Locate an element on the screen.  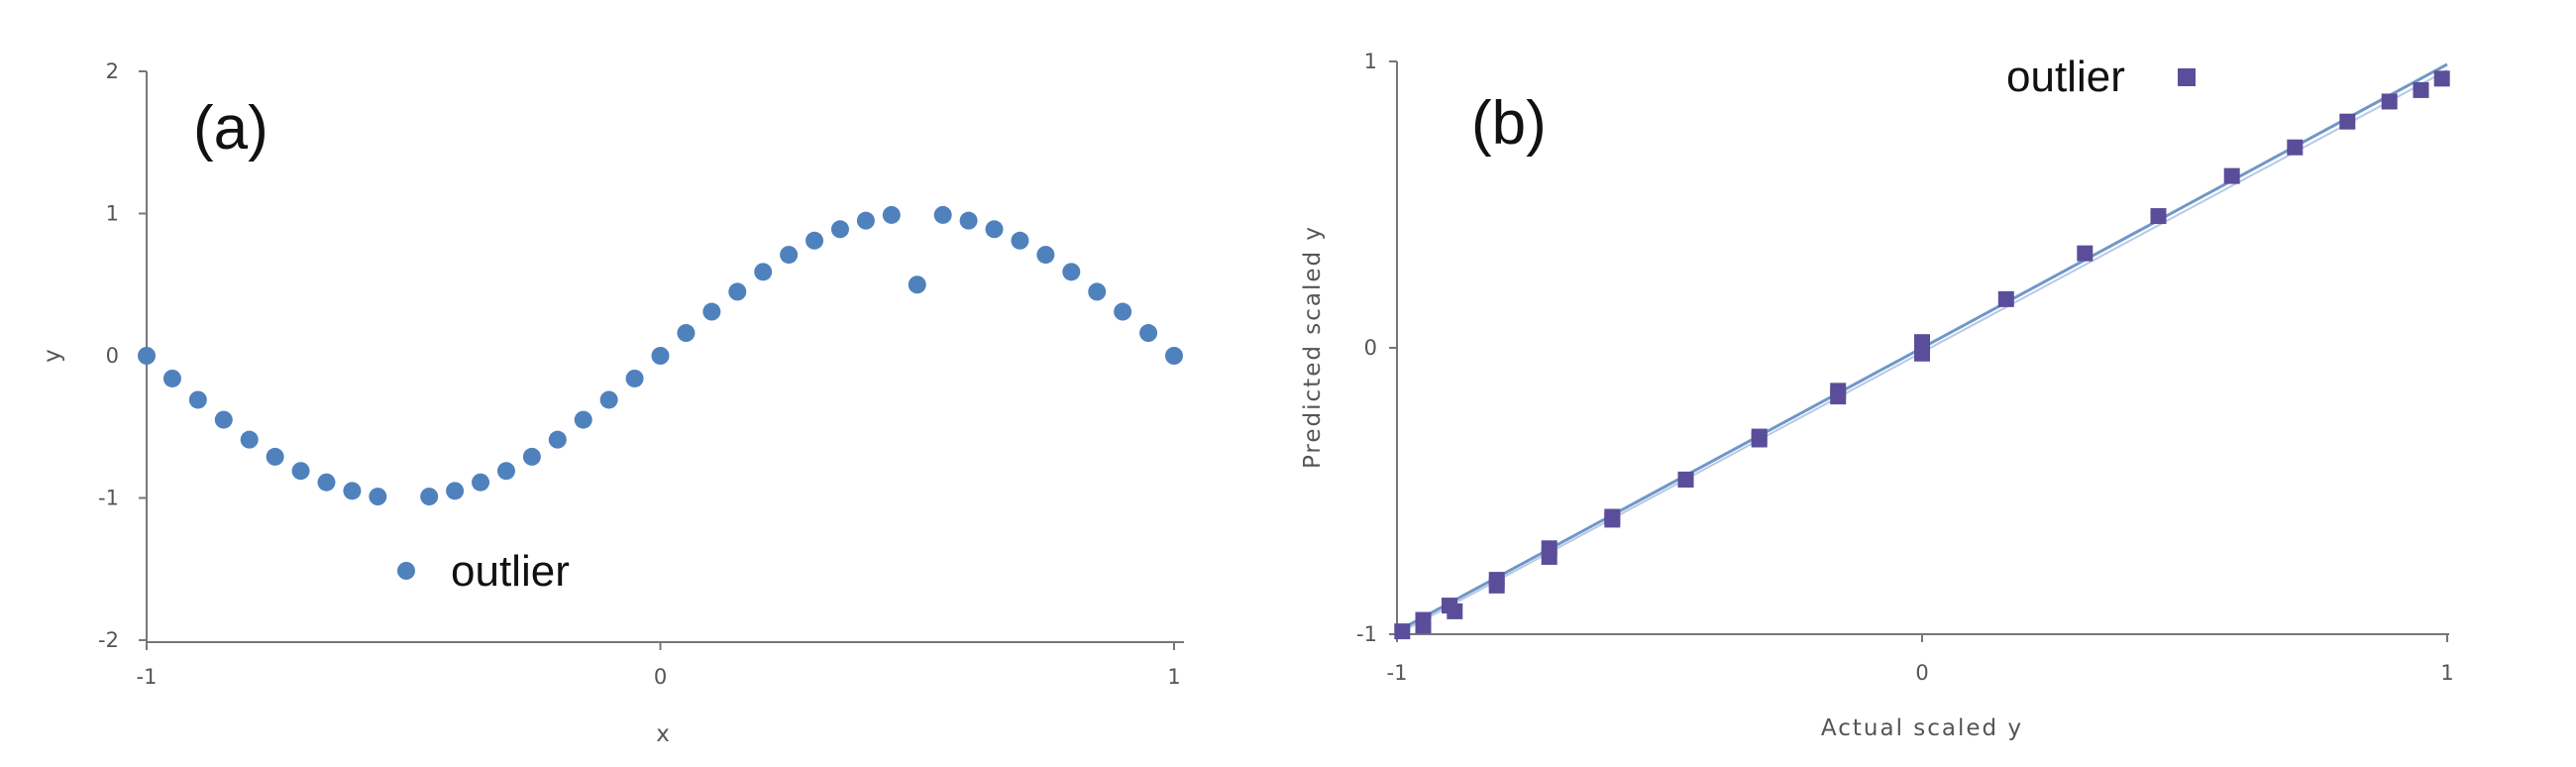
panel-a-x-tick-label: 1 is located at coordinates (1173, 677).